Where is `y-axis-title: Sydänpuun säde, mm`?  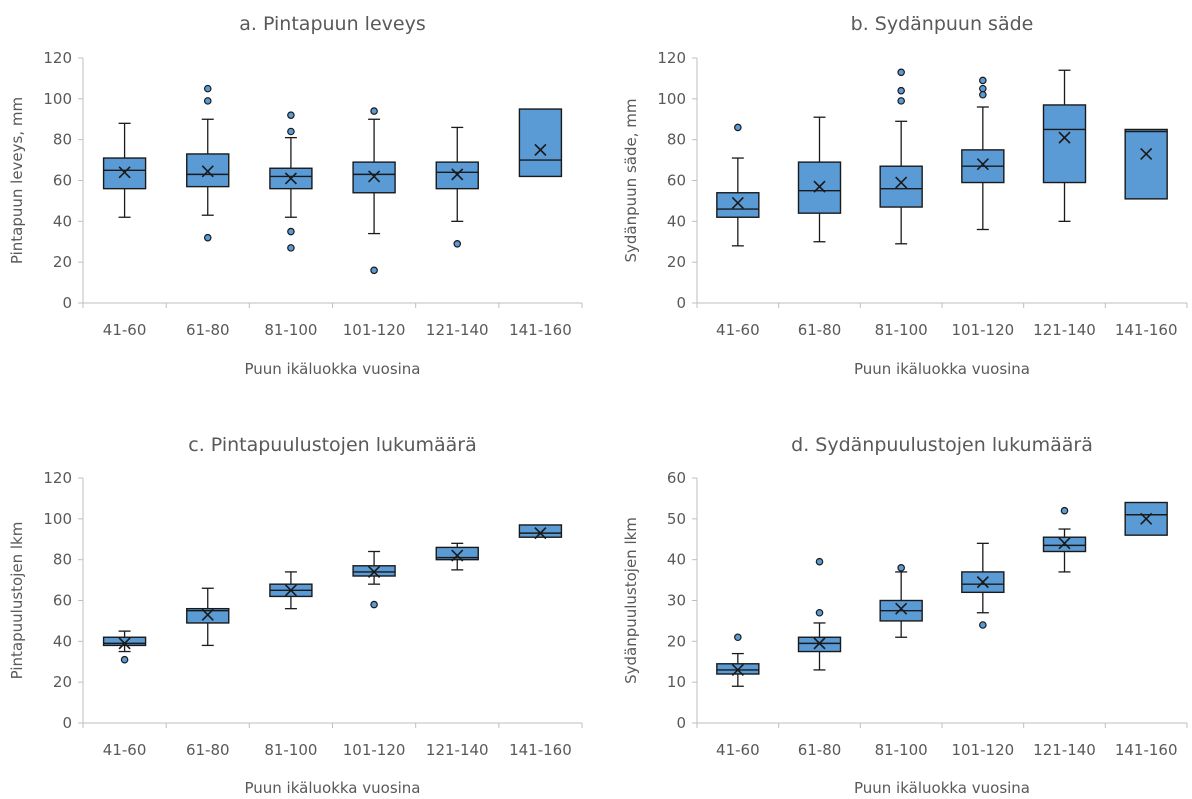 y-axis-title: Sydänpuun säde, mm is located at coordinates (631, 181).